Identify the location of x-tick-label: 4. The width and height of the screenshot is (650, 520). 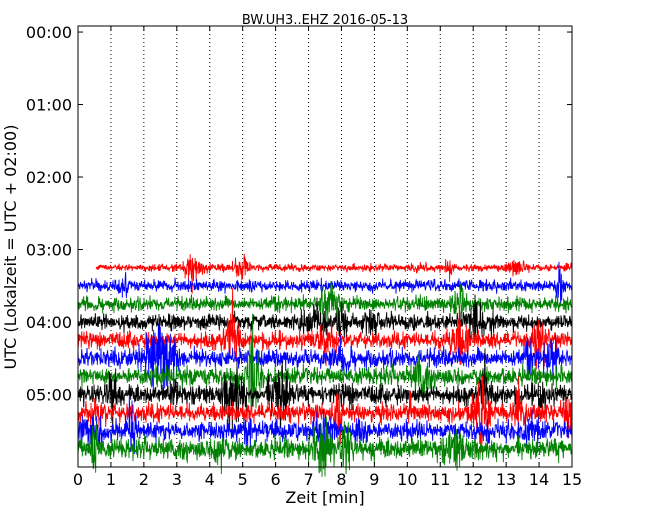
(210, 479).